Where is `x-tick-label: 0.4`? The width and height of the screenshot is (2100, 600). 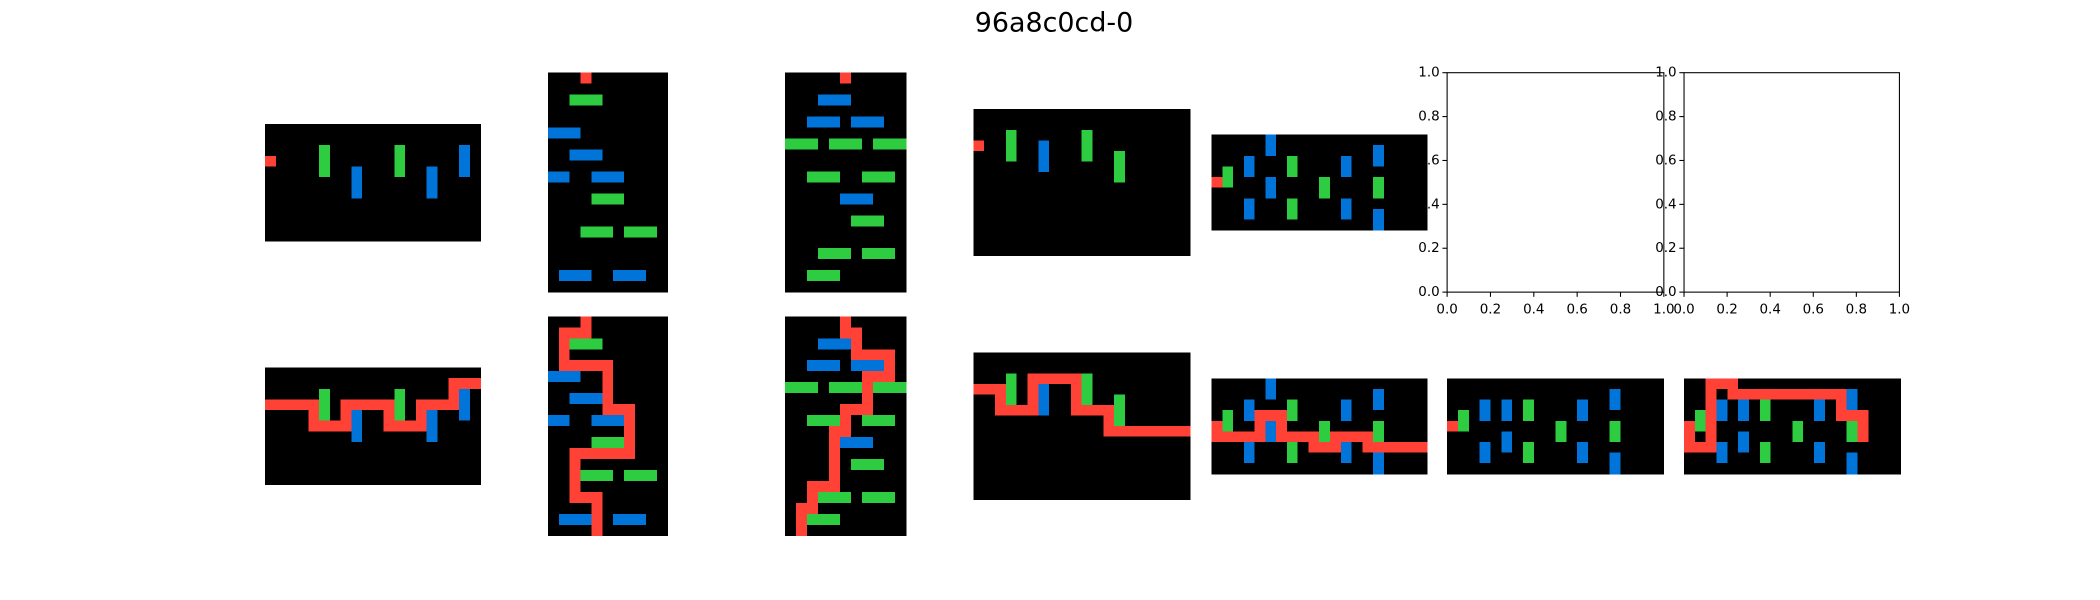
x-tick-label: 0.4 is located at coordinates (1533, 310).